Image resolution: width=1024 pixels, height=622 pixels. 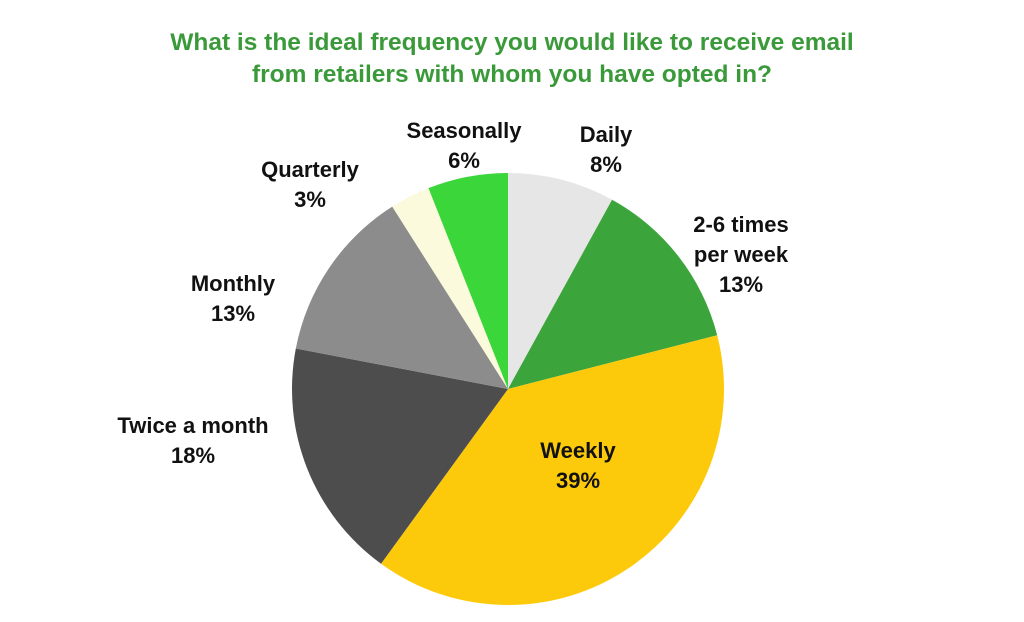 I want to click on label-twice-a-month: Twice a month 18%, so click(x=193, y=440).